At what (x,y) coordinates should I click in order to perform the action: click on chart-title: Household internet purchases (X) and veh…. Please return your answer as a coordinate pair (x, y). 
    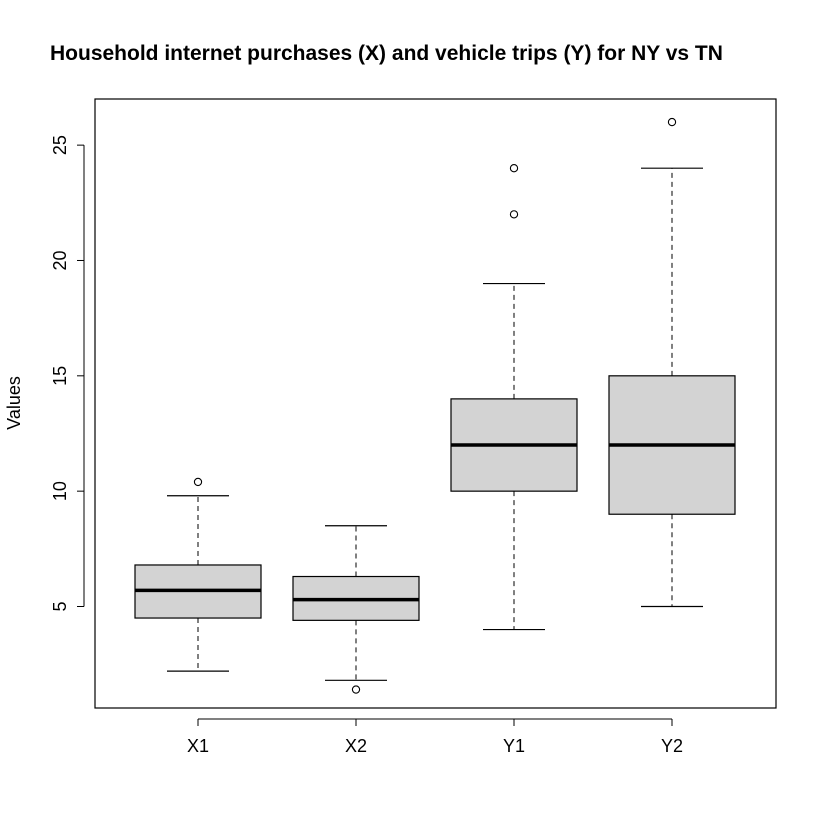
    Looking at the image, I should click on (386, 53).